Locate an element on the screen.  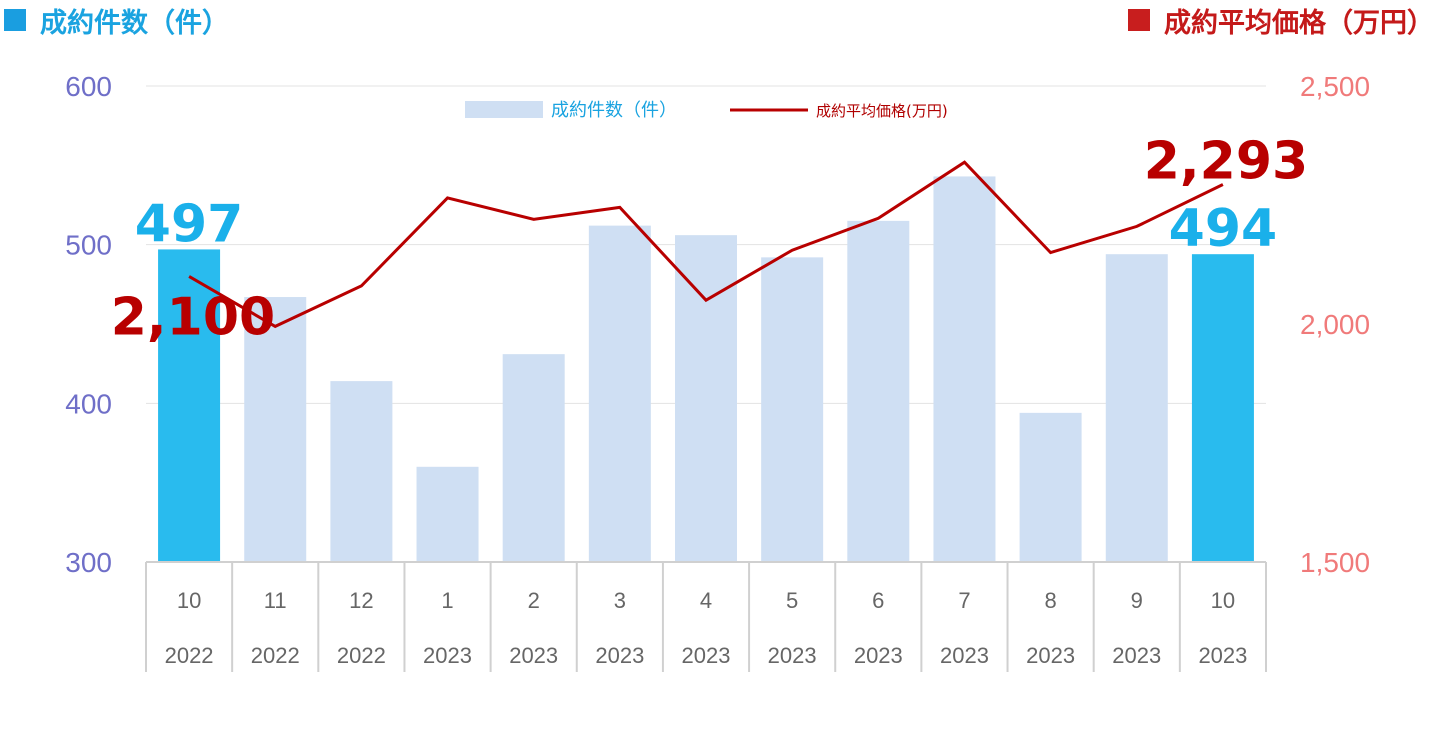
left-axis-header: 成約件数（件） is located at coordinates (116, 20).